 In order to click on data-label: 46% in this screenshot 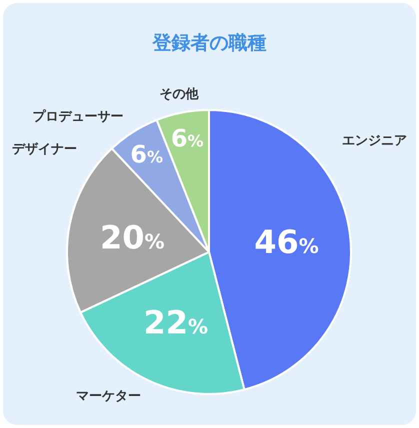, I will do `click(286, 242)`.